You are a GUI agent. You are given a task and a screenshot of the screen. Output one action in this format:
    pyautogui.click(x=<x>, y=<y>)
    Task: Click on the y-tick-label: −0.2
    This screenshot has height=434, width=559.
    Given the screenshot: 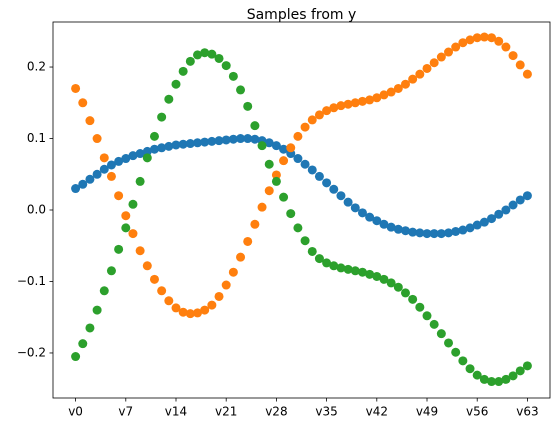 What is the action you would take?
    pyautogui.click(x=31, y=352)
    